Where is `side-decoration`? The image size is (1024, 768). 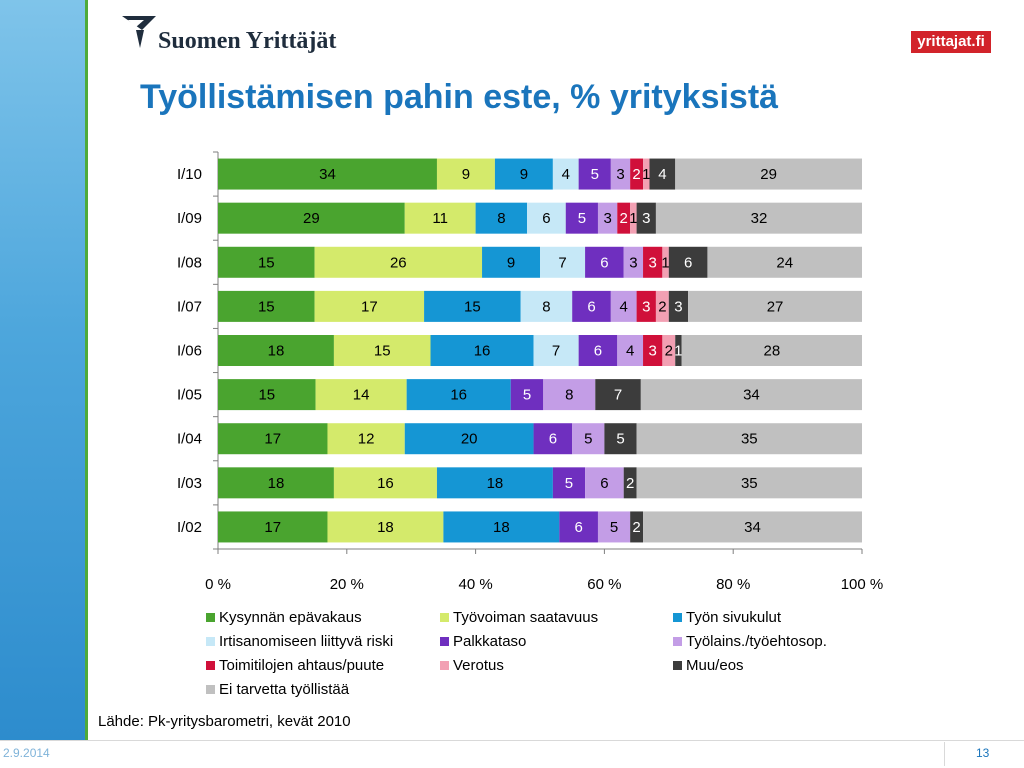 side-decoration is located at coordinates (42, 370).